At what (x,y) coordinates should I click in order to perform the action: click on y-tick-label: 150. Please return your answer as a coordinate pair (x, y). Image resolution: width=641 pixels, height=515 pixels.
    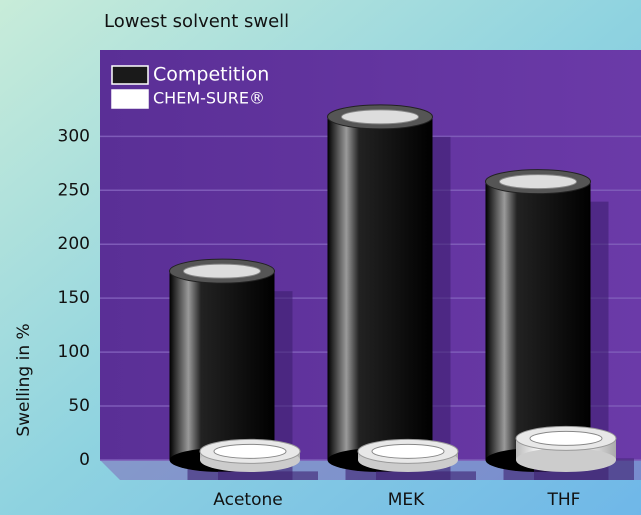
    Looking at the image, I should click on (74, 298).